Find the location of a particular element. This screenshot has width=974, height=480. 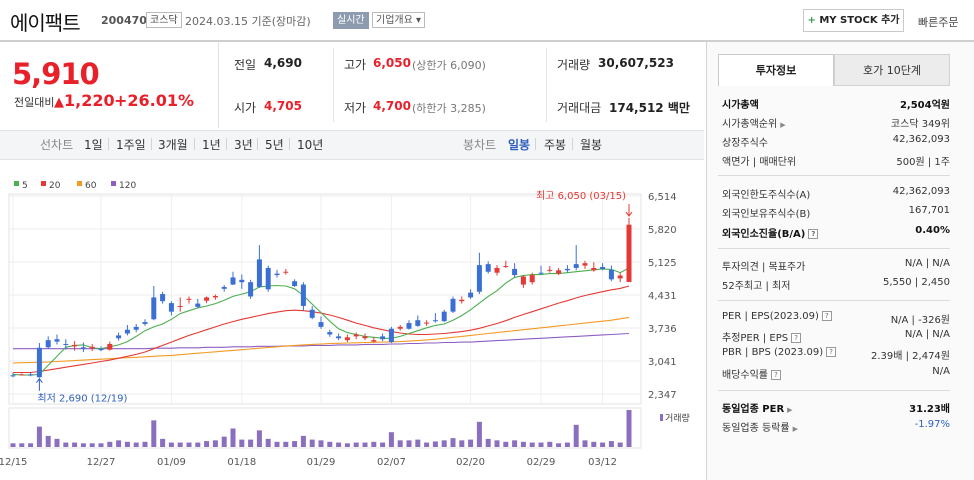

tab-order-book: 호가 10단계 is located at coordinates (892, 70).